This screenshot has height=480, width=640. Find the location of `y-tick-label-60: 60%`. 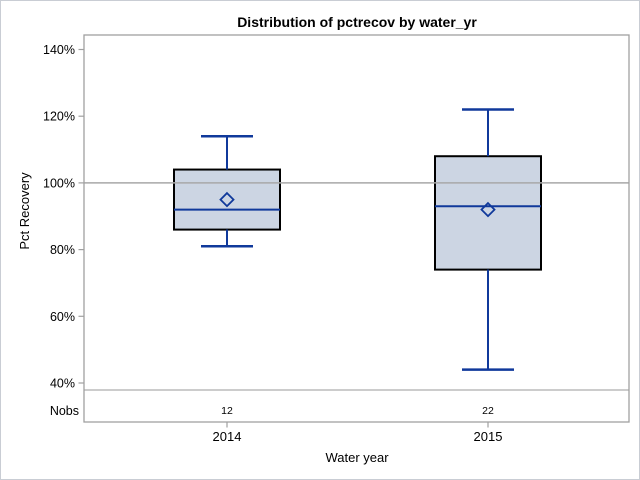

y-tick-label-60: 60% is located at coordinates (62, 317).